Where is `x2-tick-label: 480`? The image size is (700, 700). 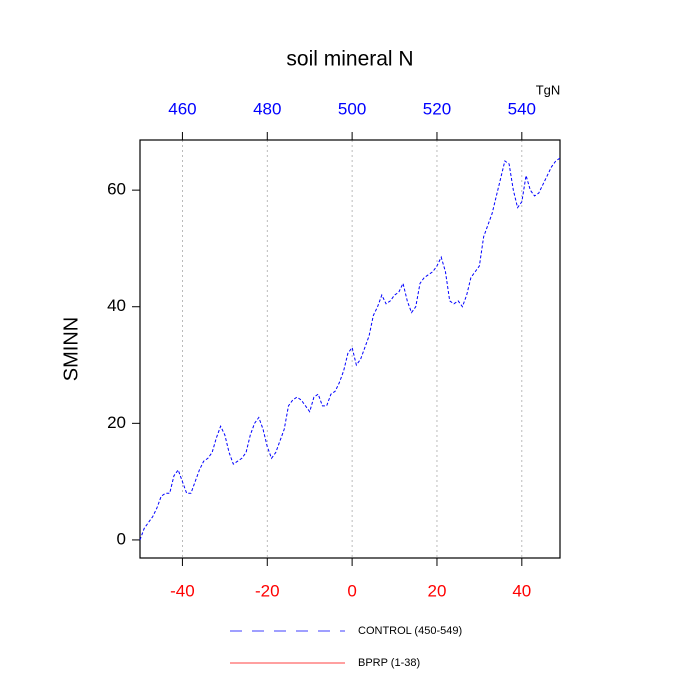
x2-tick-label: 480 is located at coordinates (267, 108).